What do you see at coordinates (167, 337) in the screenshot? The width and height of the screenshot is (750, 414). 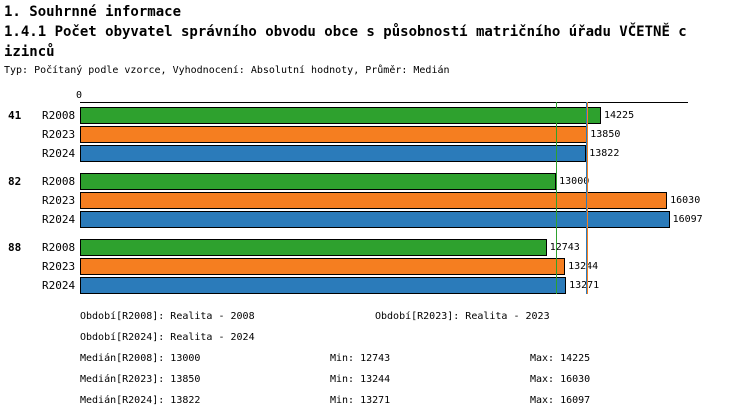 I see `period-r2024-label: Období[R2024]: Realita - 2024` at bounding box center [167, 337].